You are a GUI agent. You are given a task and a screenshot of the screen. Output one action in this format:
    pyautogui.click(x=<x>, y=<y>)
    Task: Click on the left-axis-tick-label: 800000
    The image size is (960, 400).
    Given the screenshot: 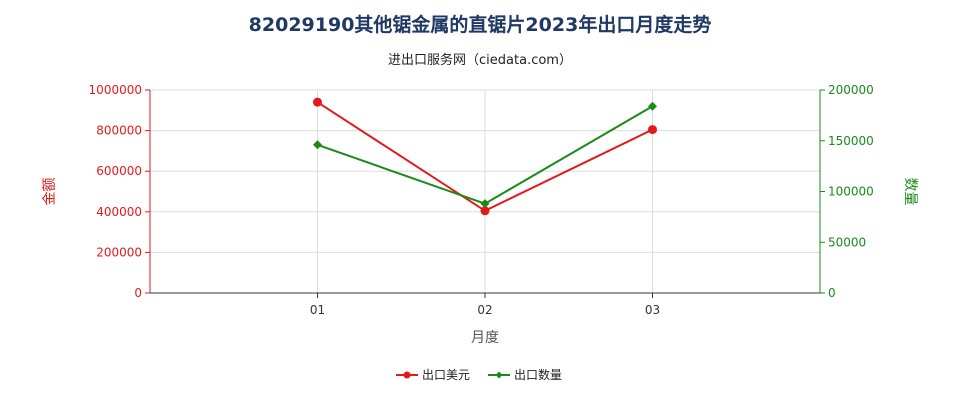 What is the action you would take?
    pyautogui.click(x=119, y=131)
    